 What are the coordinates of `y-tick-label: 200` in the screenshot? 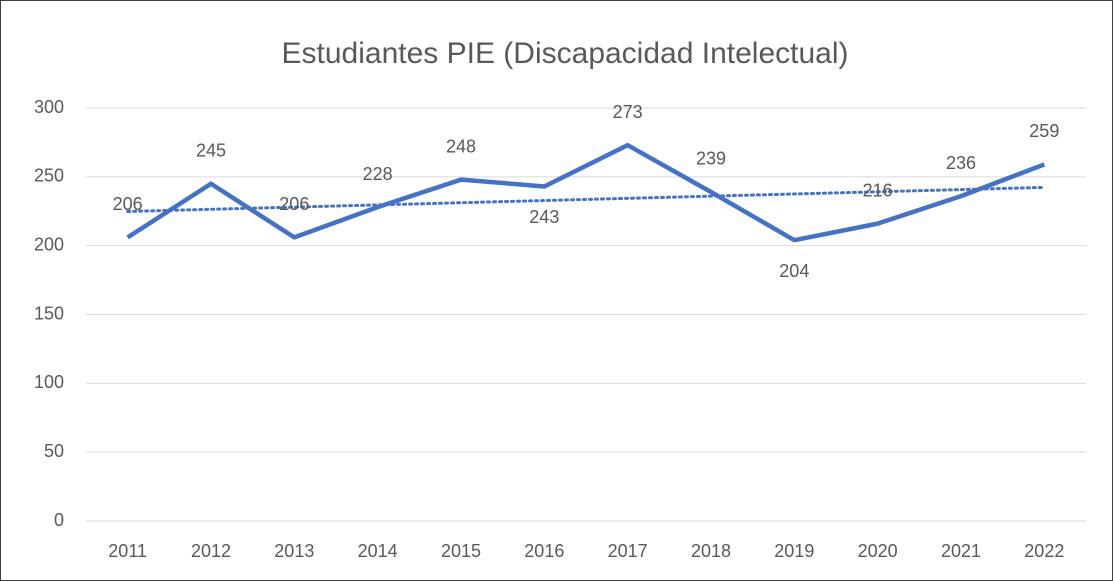 It's located at (49, 244).